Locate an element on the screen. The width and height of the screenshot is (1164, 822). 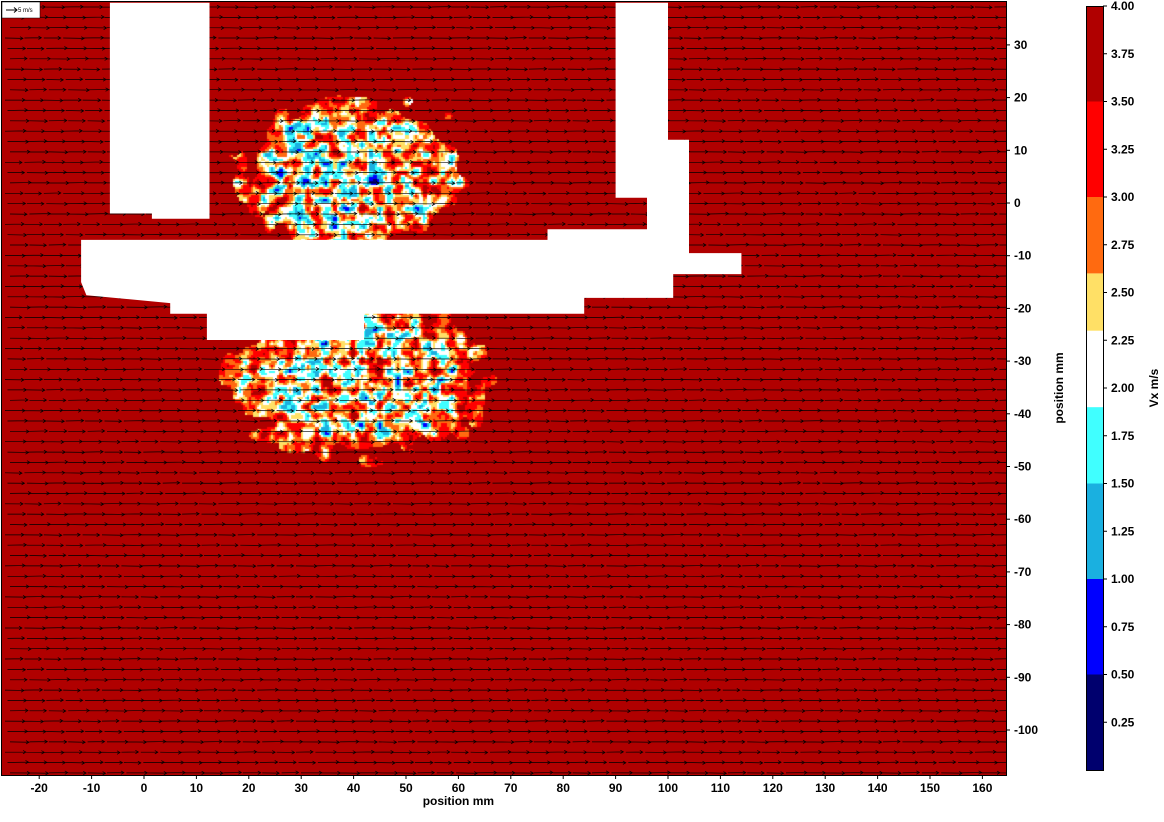
colorbar-tick-label: 3.25 is located at coordinates (1123, 149).